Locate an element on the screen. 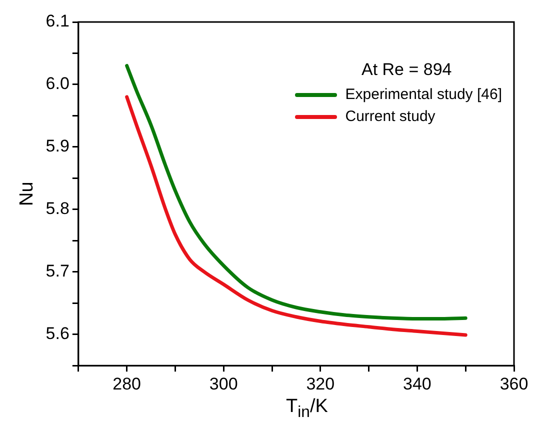  x-tick-label: 340 is located at coordinates (417, 384).